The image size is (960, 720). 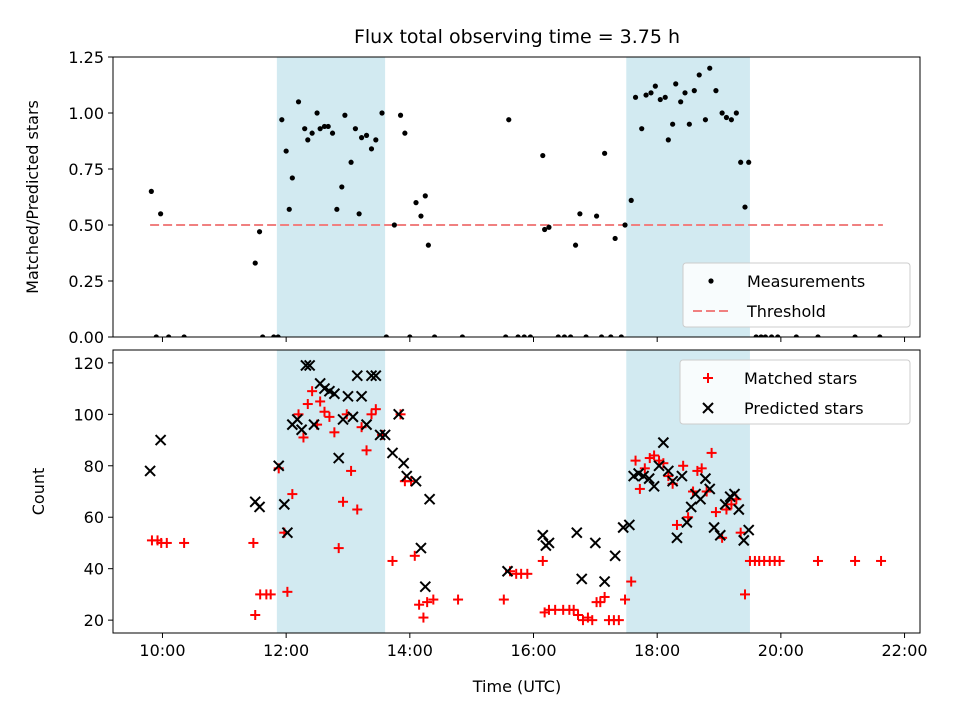 What do you see at coordinates (86, 281) in the screenshot?
I see `y-tick-label: 0.25` at bounding box center [86, 281].